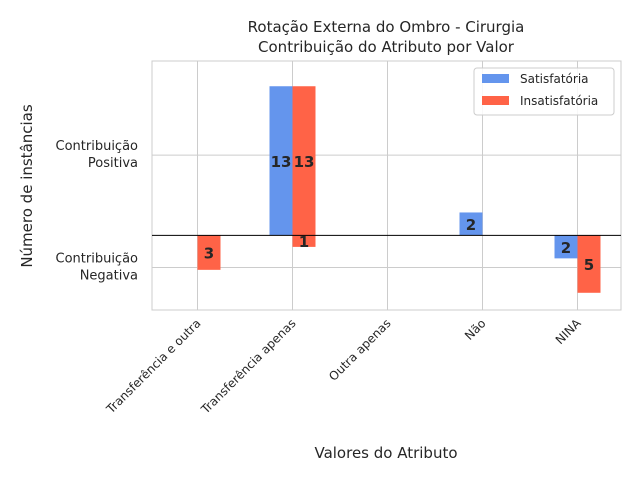  Describe the element at coordinates (559, 101) in the screenshot. I see `legend-label-insatisfatoria: Insatisfatória` at that location.